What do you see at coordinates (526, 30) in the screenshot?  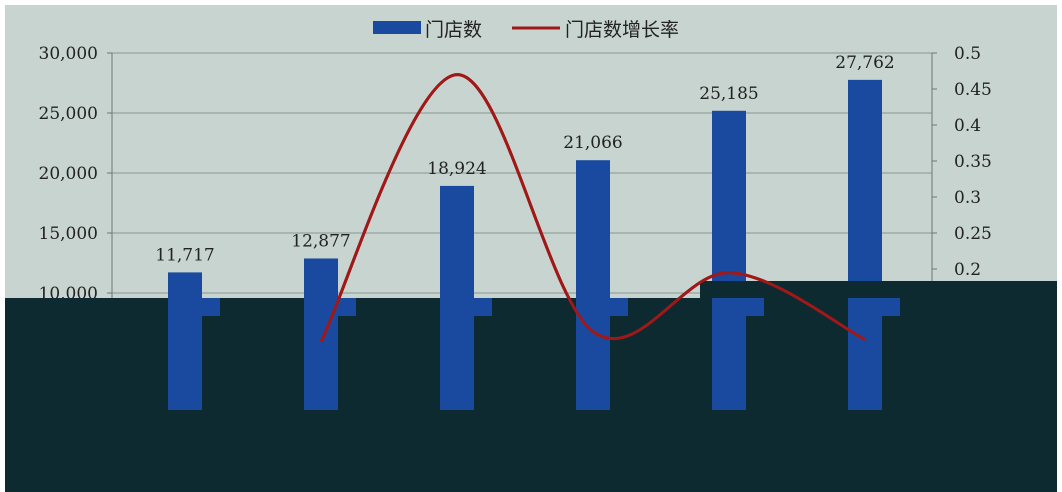 I see `legend: 门店数 门店数增长率` at bounding box center [526, 30].